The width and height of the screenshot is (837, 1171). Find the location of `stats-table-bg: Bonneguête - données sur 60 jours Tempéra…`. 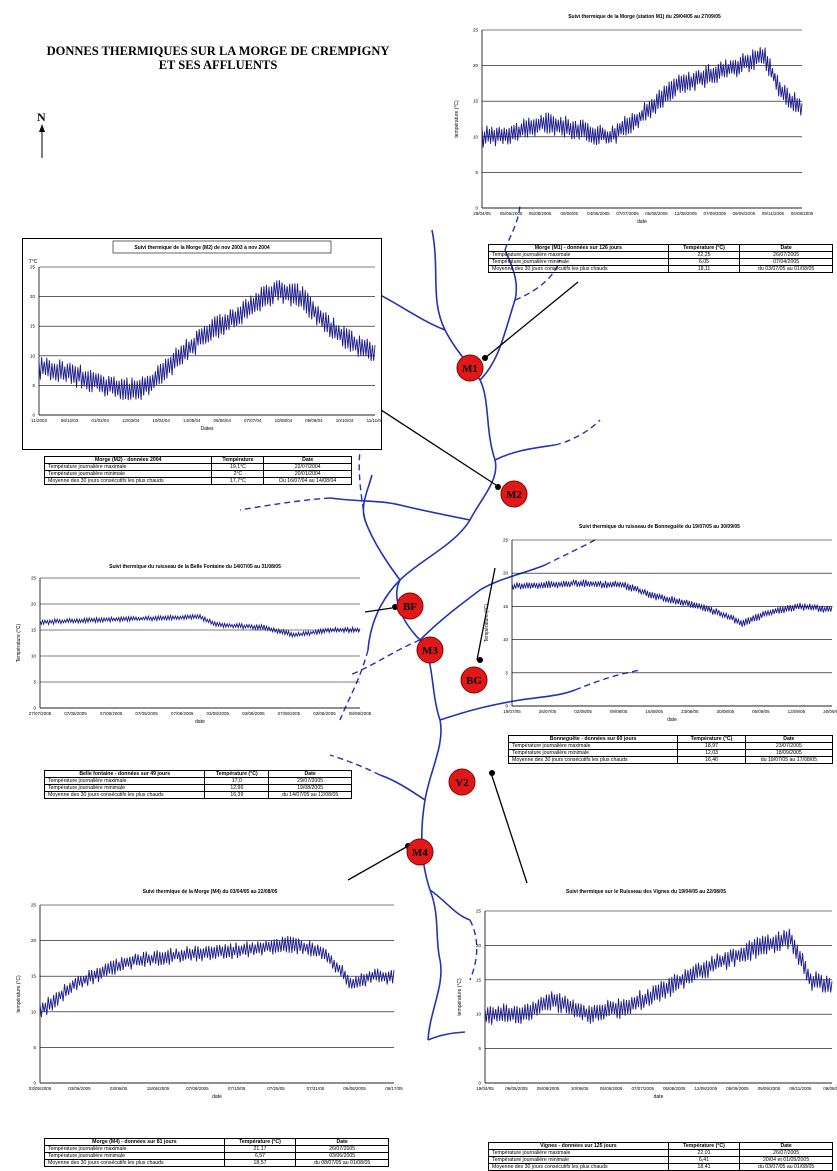

stats-table-bg: Bonneguête - données sur 60 jours Tempéra… is located at coordinates (670, 749).